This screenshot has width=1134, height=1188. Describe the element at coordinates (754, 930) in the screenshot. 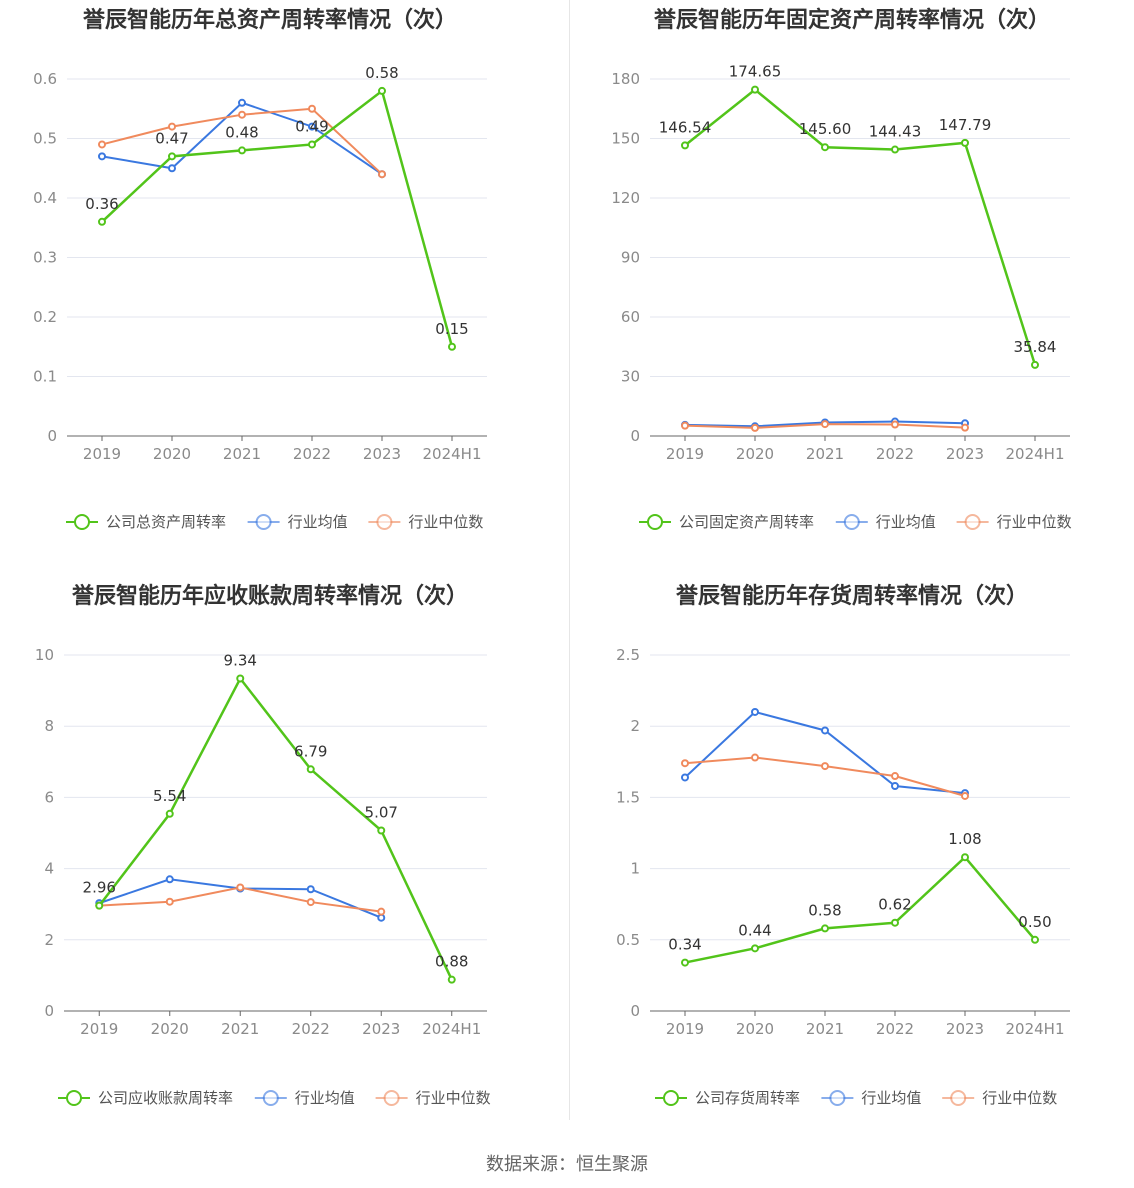

I see `data-label: 0.44` at that location.